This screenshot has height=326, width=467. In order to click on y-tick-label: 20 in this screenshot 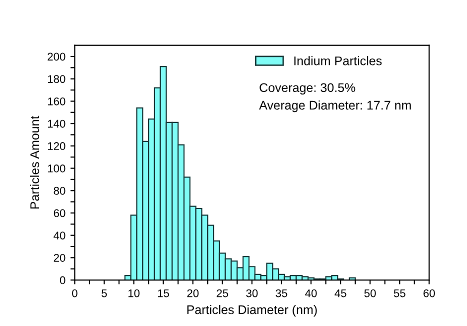, I will do `click(60, 258)`.